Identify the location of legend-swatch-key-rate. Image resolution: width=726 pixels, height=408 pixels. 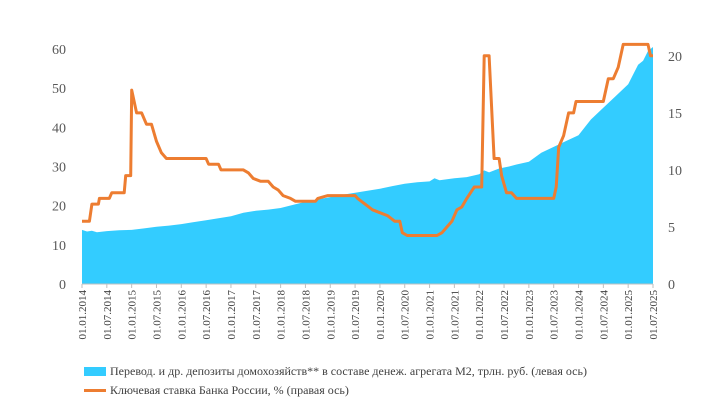
(95, 390).